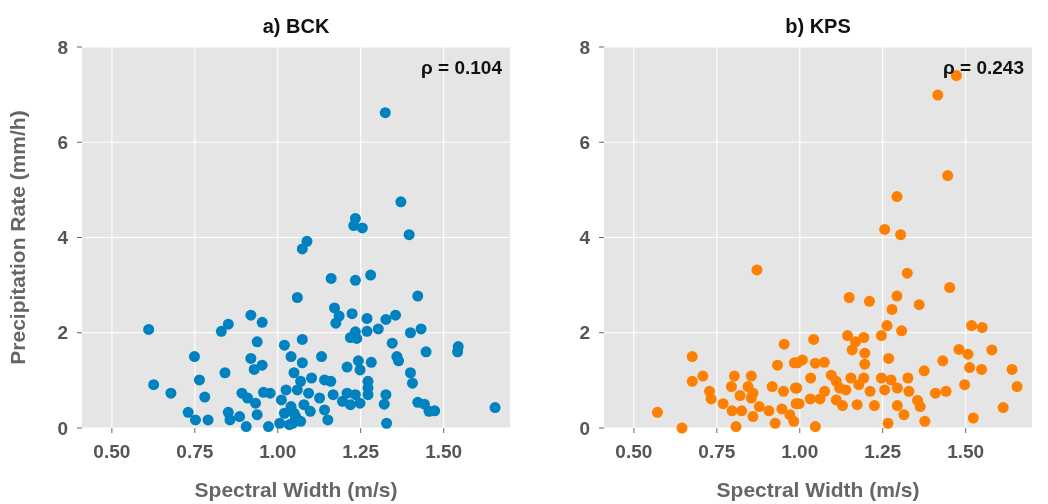 This screenshot has width=1048, height=504. What do you see at coordinates (462, 67) in the screenshot?
I see `annotation: ρ = 0.104` at bounding box center [462, 67].